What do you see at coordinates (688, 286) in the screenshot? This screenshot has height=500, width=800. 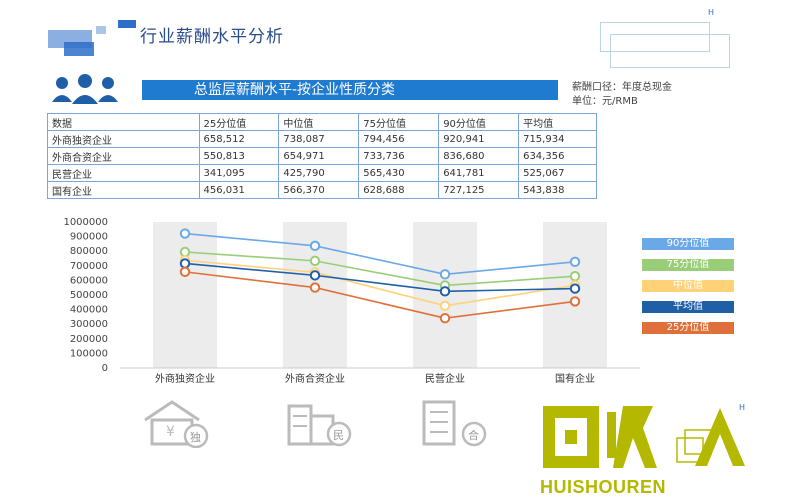 I see `legend-item-median: 中位值` at bounding box center [688, 286].